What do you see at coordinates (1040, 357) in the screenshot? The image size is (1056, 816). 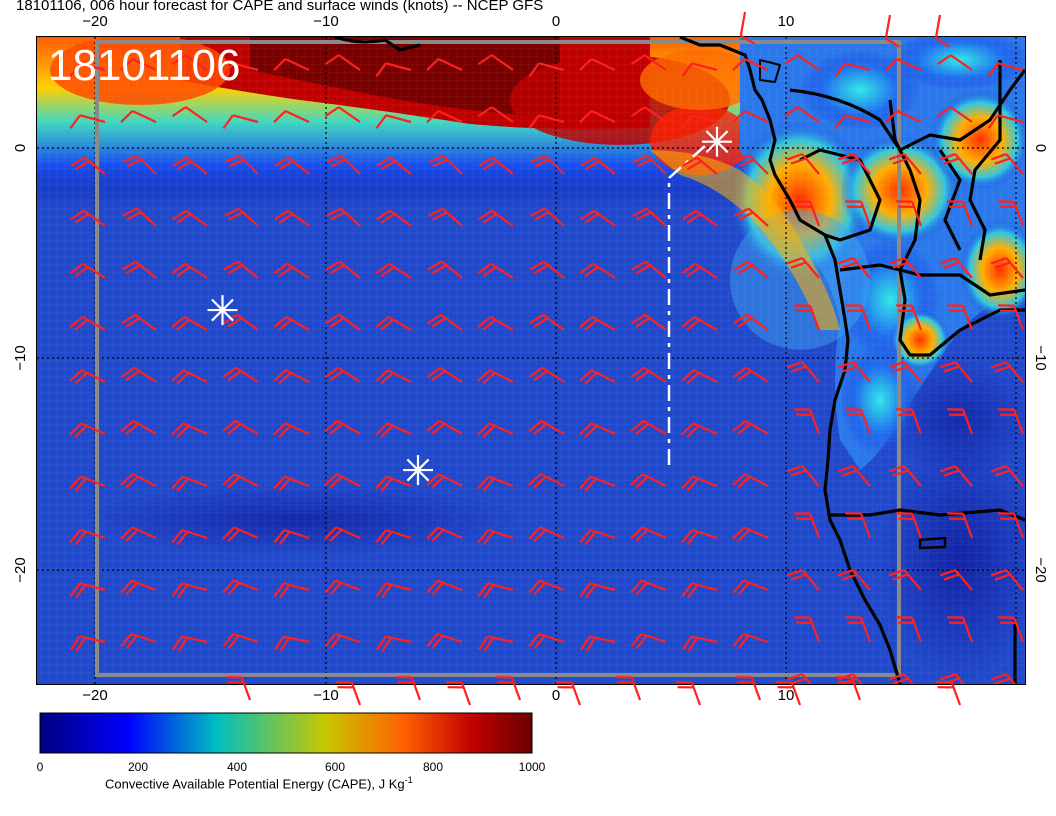 I see `lat-tick-right-2: −10` at bounding box center [1040, 357].